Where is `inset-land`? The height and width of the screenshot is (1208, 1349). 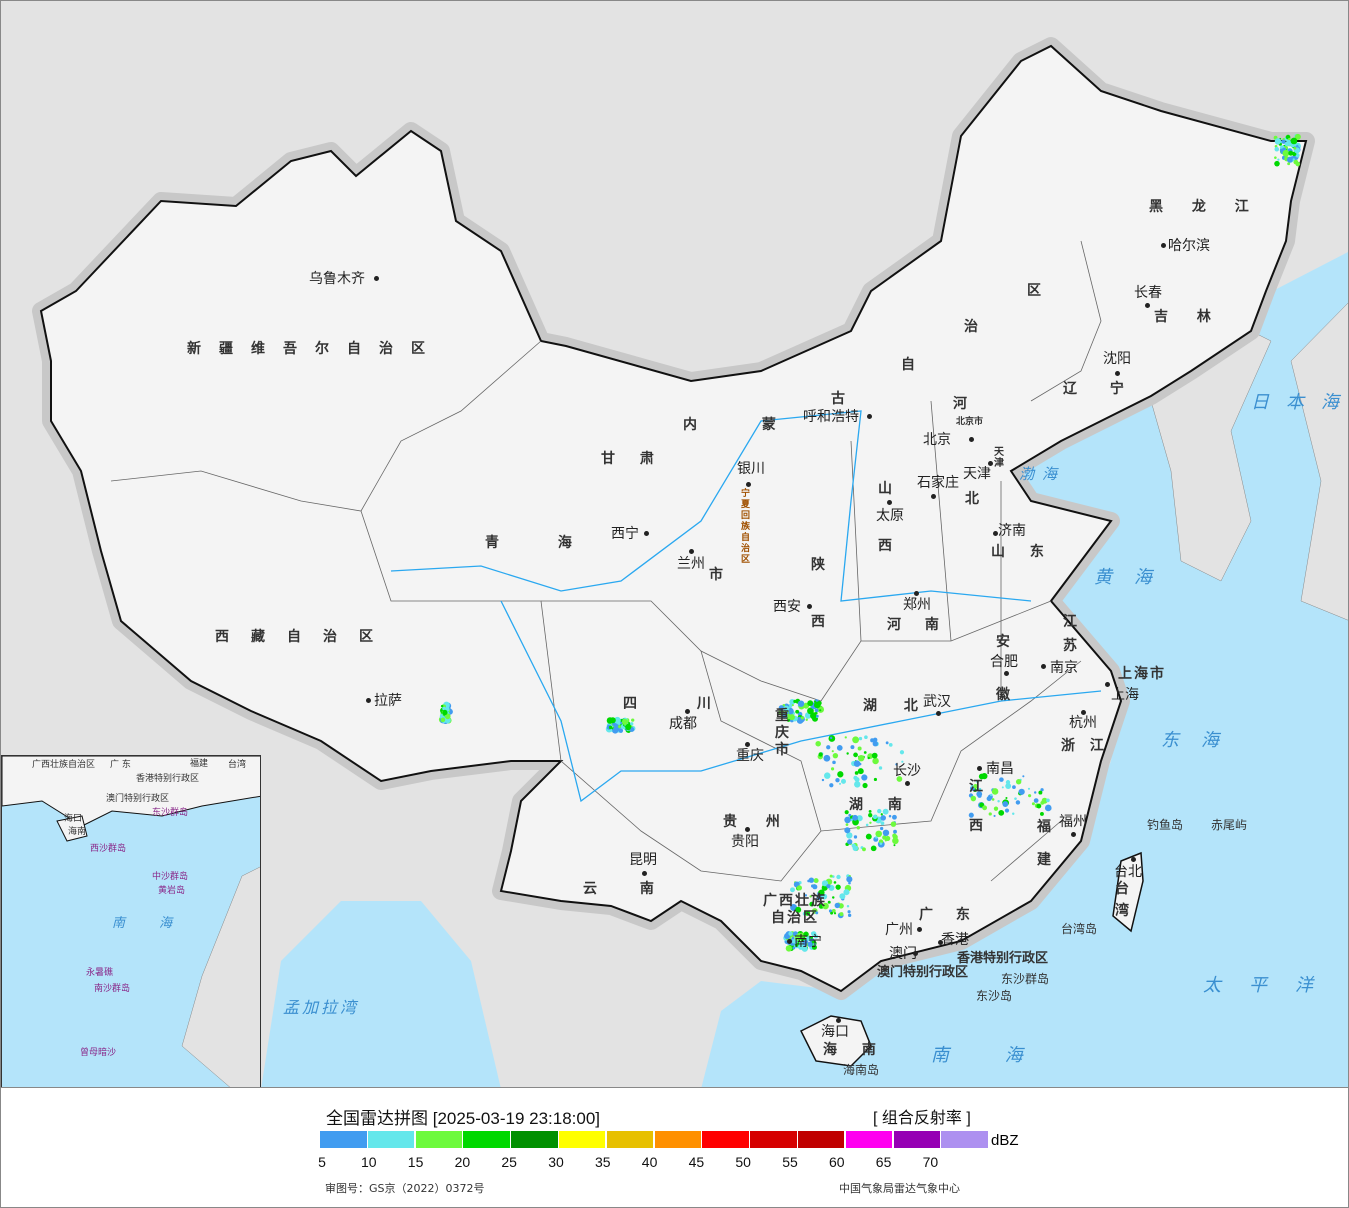
inset-land is located at coordinates (131, 921).